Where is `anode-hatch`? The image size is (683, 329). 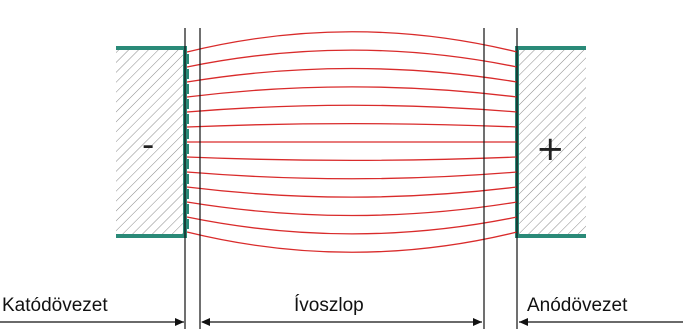 anode-hatch is located at coordinates (552, 143).